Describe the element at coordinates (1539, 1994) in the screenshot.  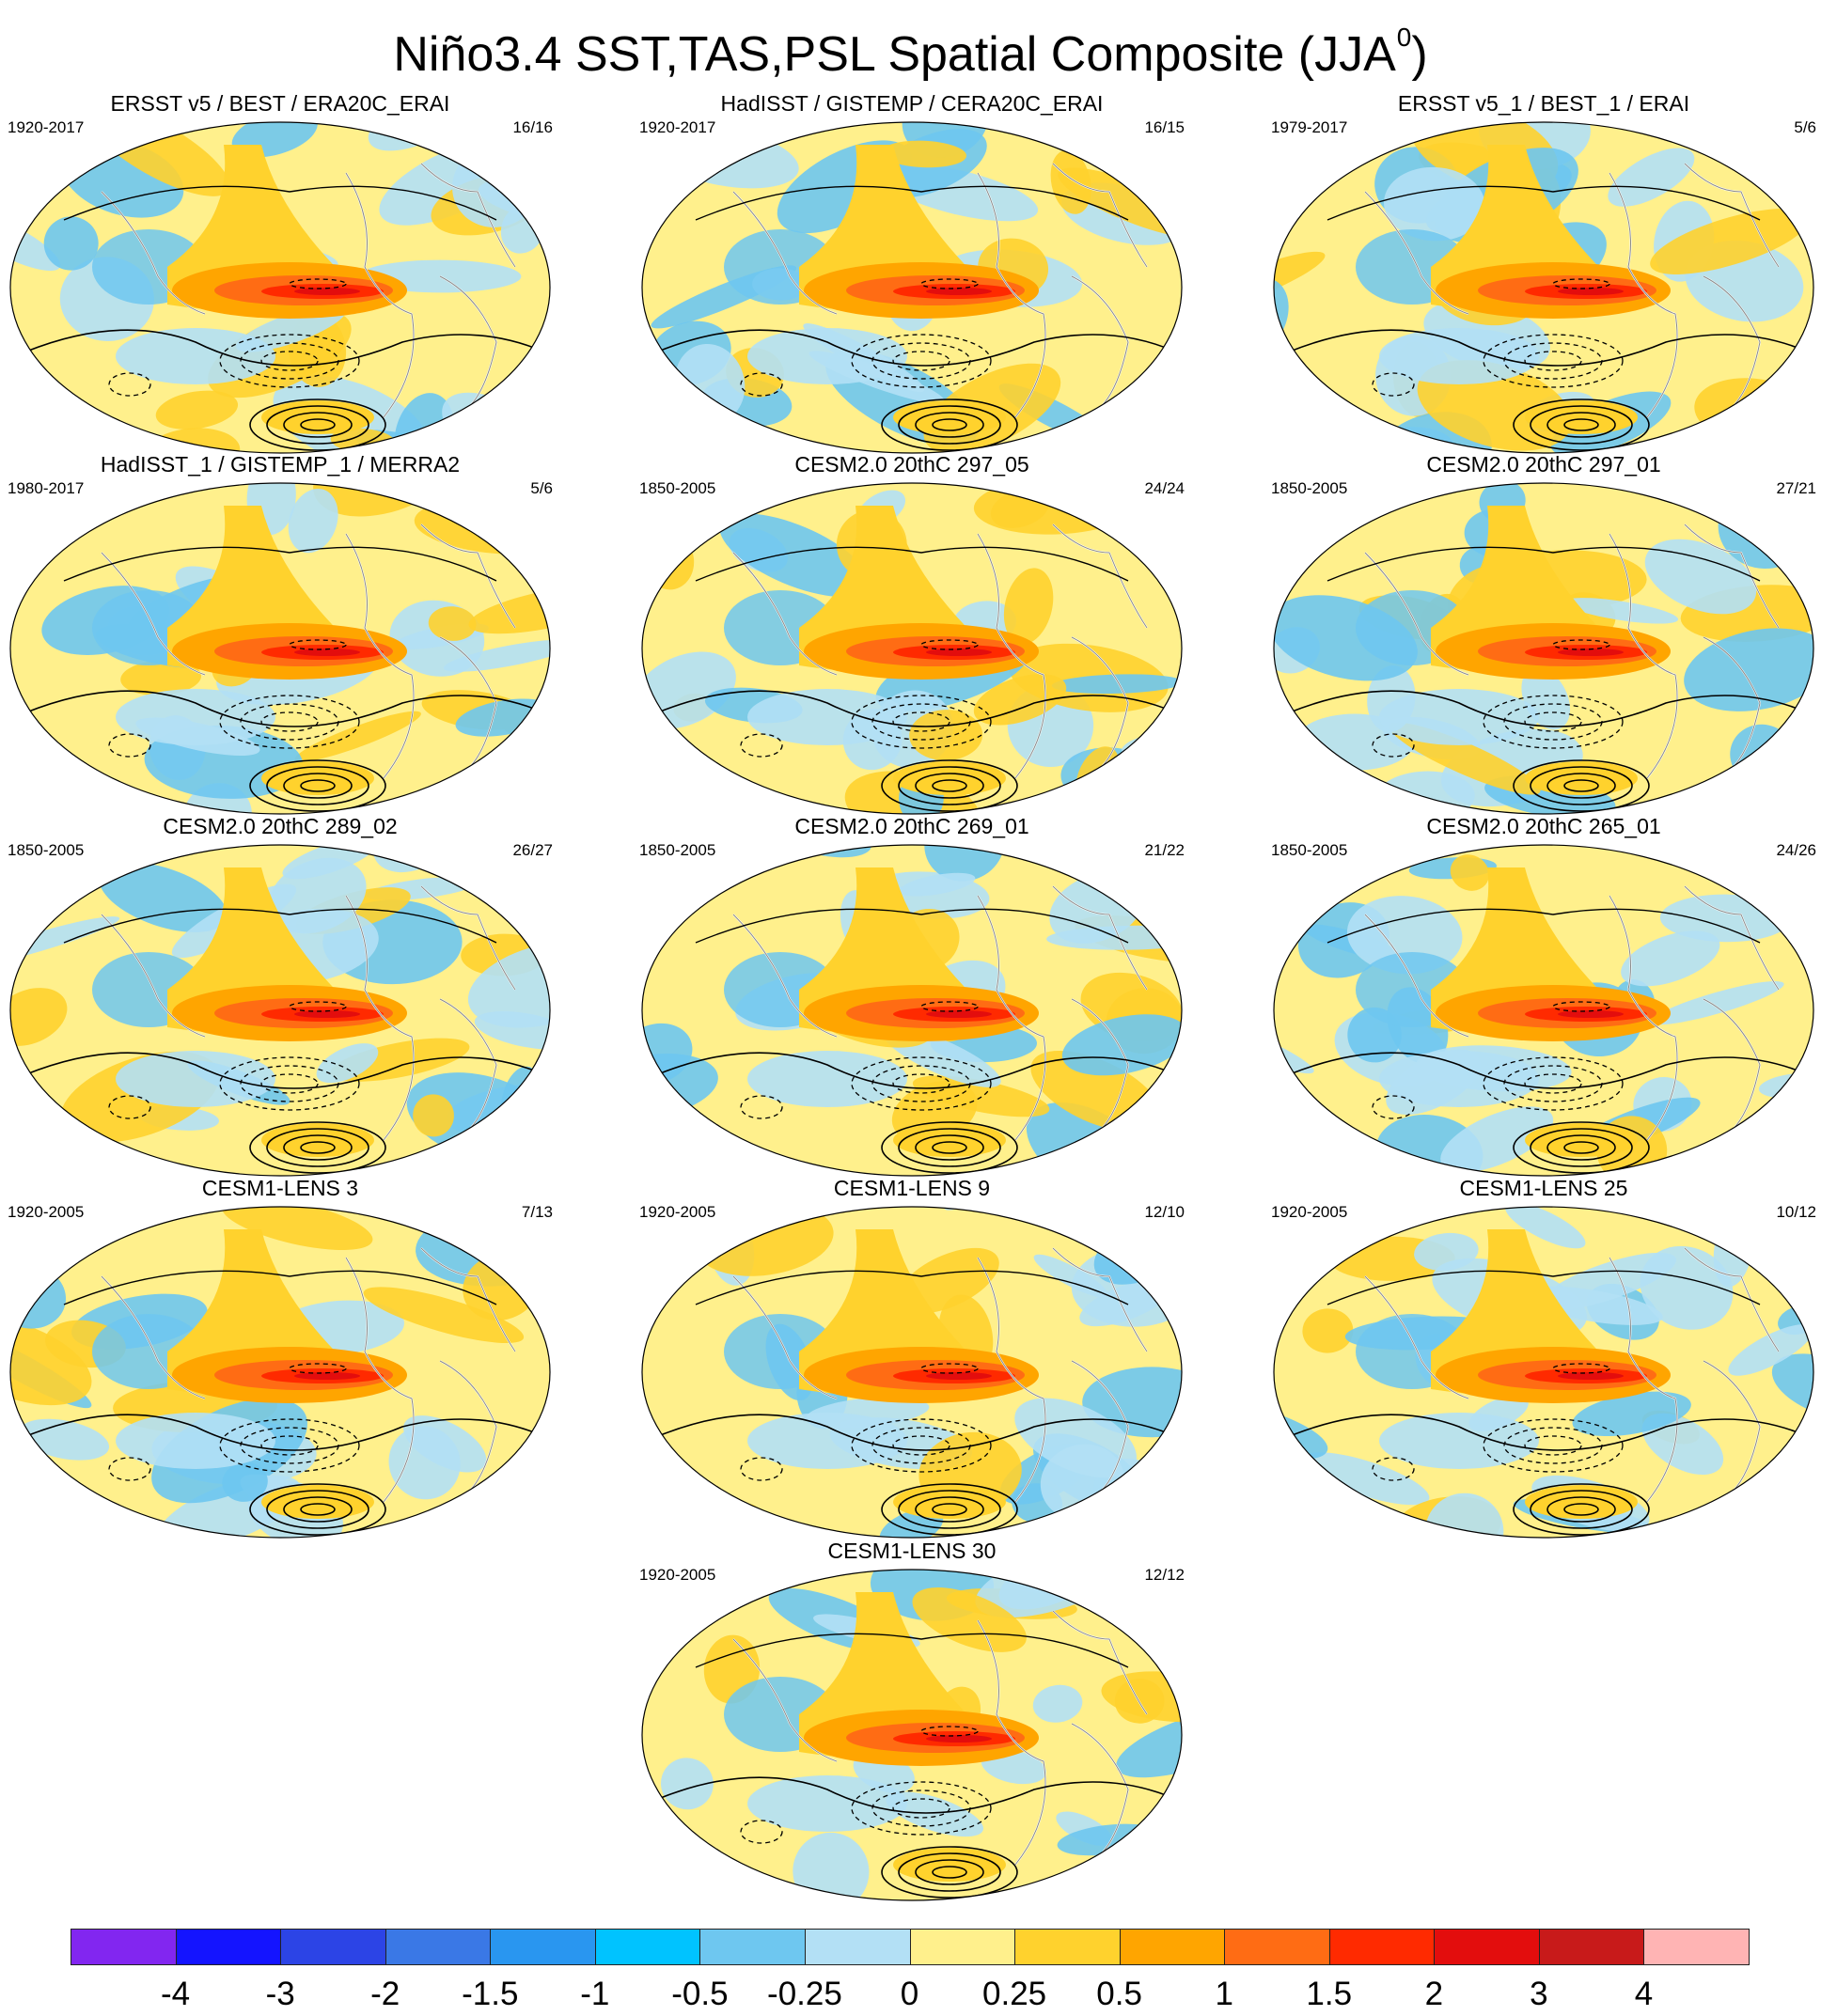
I see `colorbar-tick-label: 3` at that location.